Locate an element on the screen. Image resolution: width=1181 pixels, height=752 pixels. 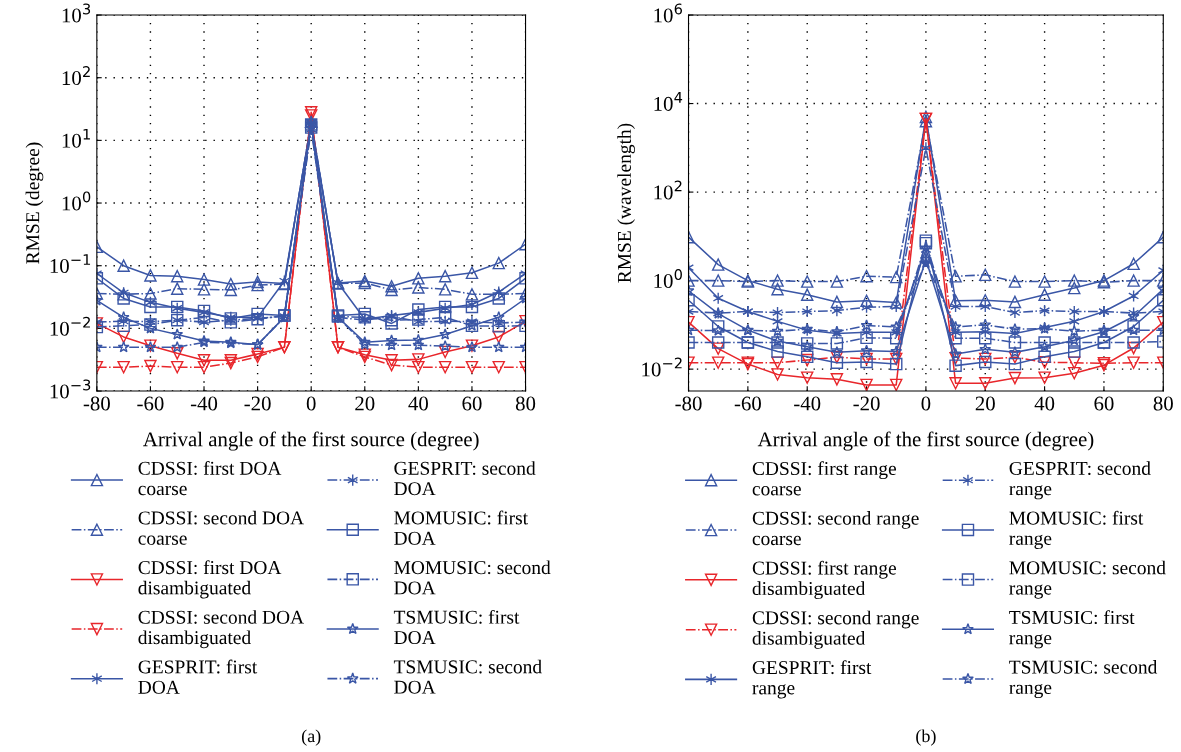
legend-label: GESPRIT: second DOA is located at coordinates (465, 478).